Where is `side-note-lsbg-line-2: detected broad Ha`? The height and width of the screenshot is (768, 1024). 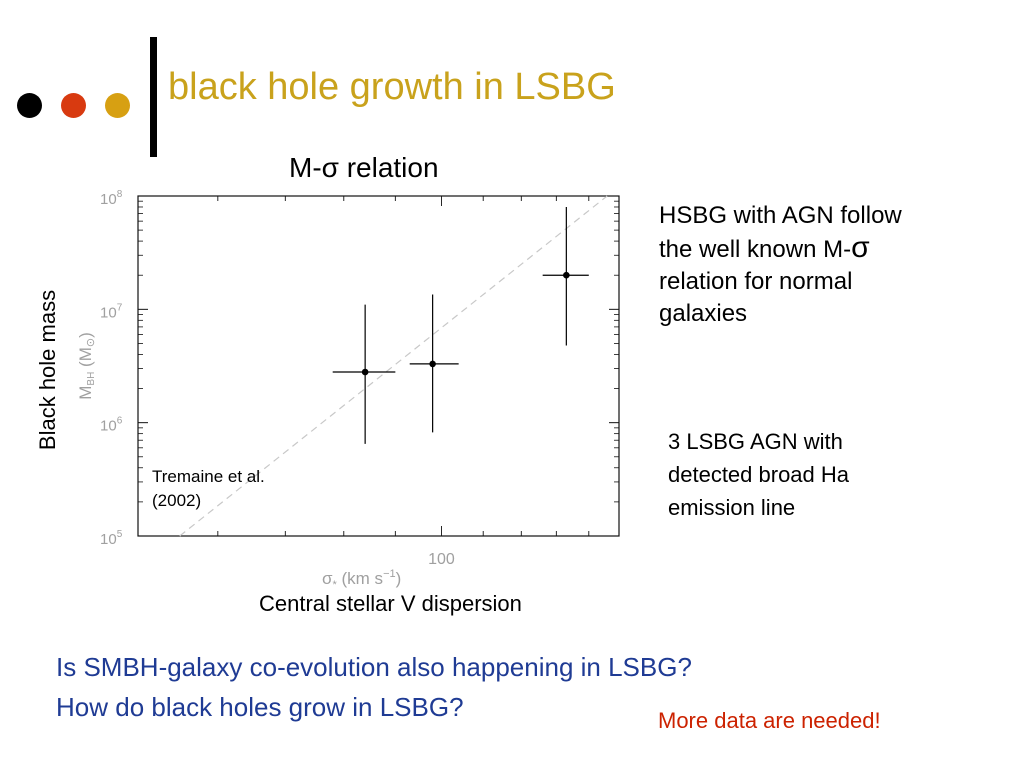
side-note-lsbg-line-2: detected broad Ha is located at coordinates (759, 474).